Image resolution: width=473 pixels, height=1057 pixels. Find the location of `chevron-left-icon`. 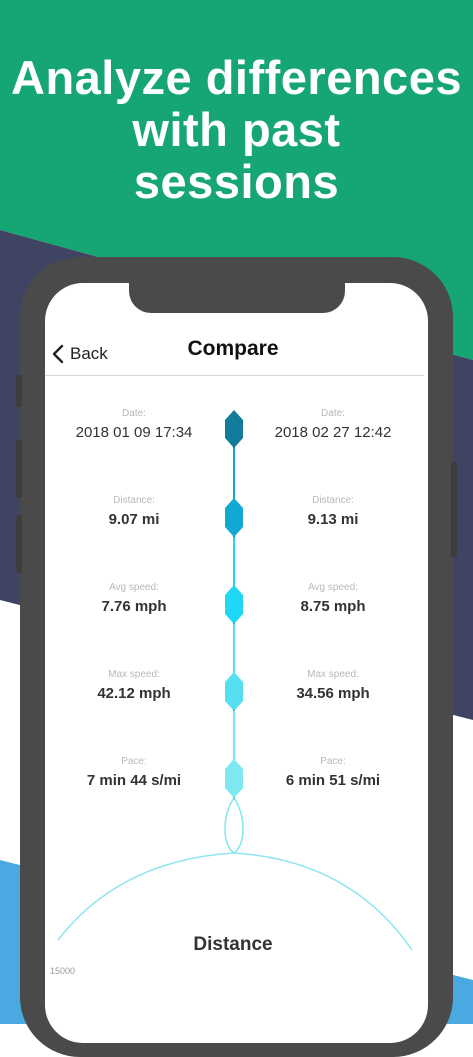

chevron-left-icon is located at coordinates (58, 354).